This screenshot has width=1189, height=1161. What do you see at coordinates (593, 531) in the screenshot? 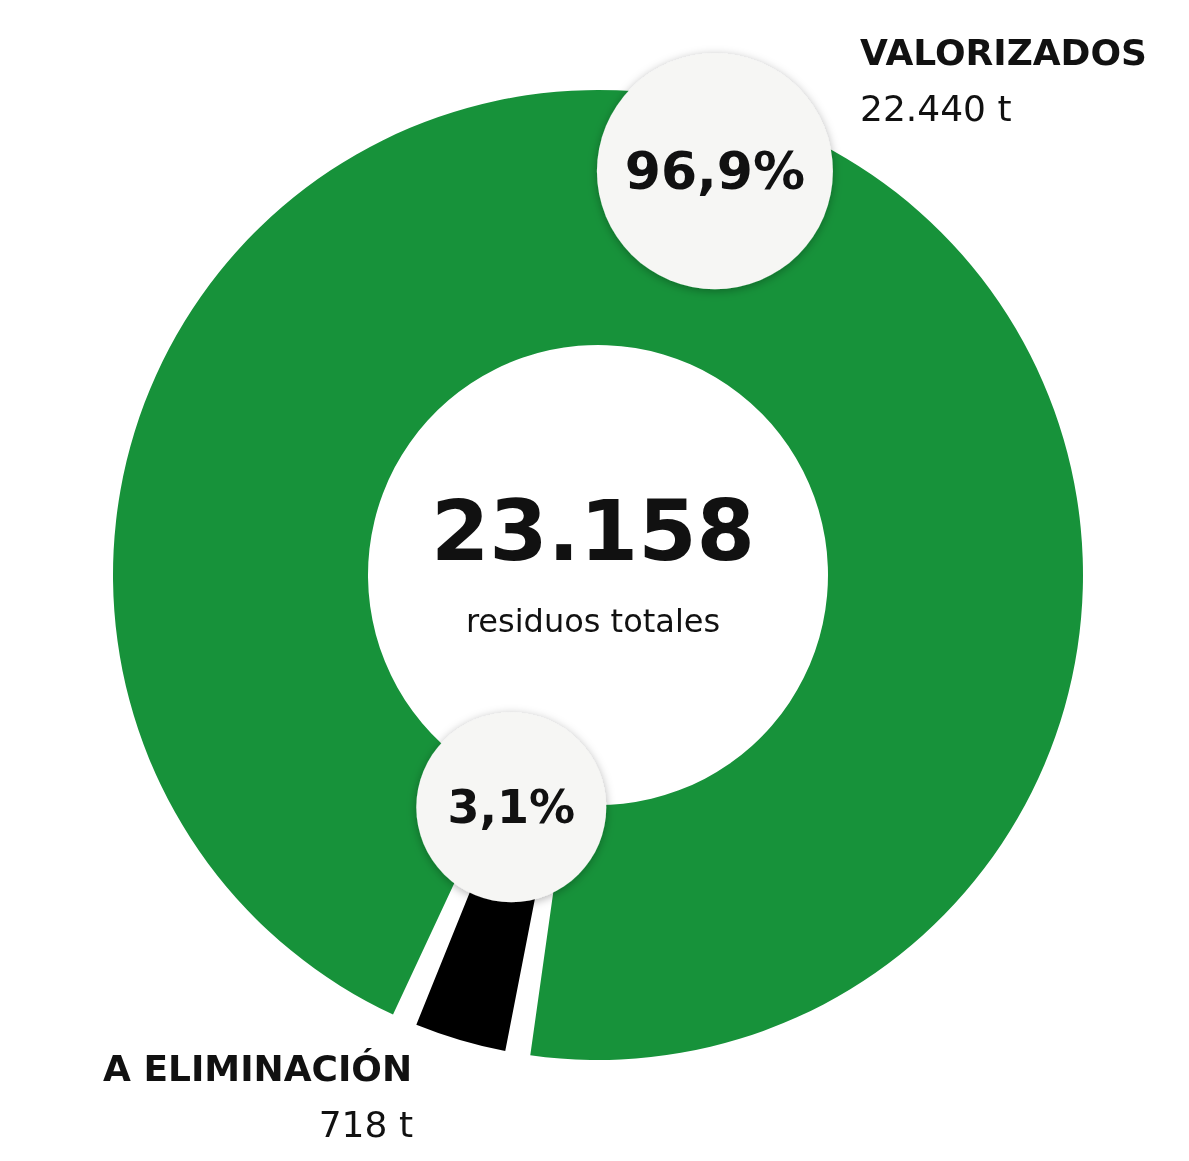
I see `text: 23.158` at bounding box center [593, 531].